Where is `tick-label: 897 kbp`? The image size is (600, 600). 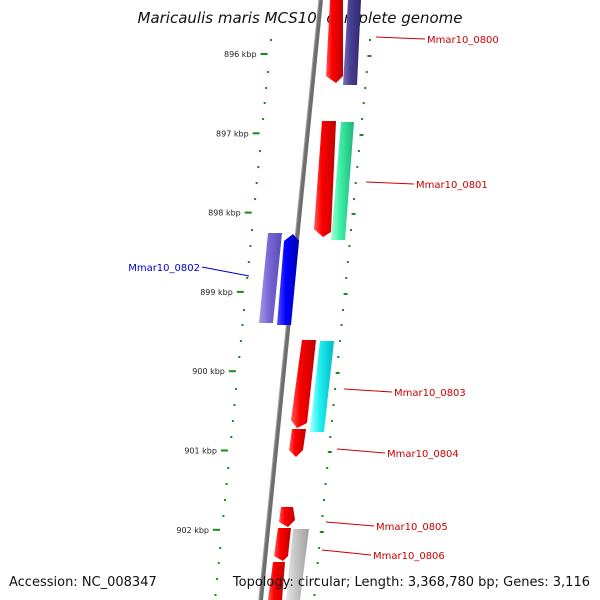 tick-label: 897 kbp is located at coordinates (232, 133).